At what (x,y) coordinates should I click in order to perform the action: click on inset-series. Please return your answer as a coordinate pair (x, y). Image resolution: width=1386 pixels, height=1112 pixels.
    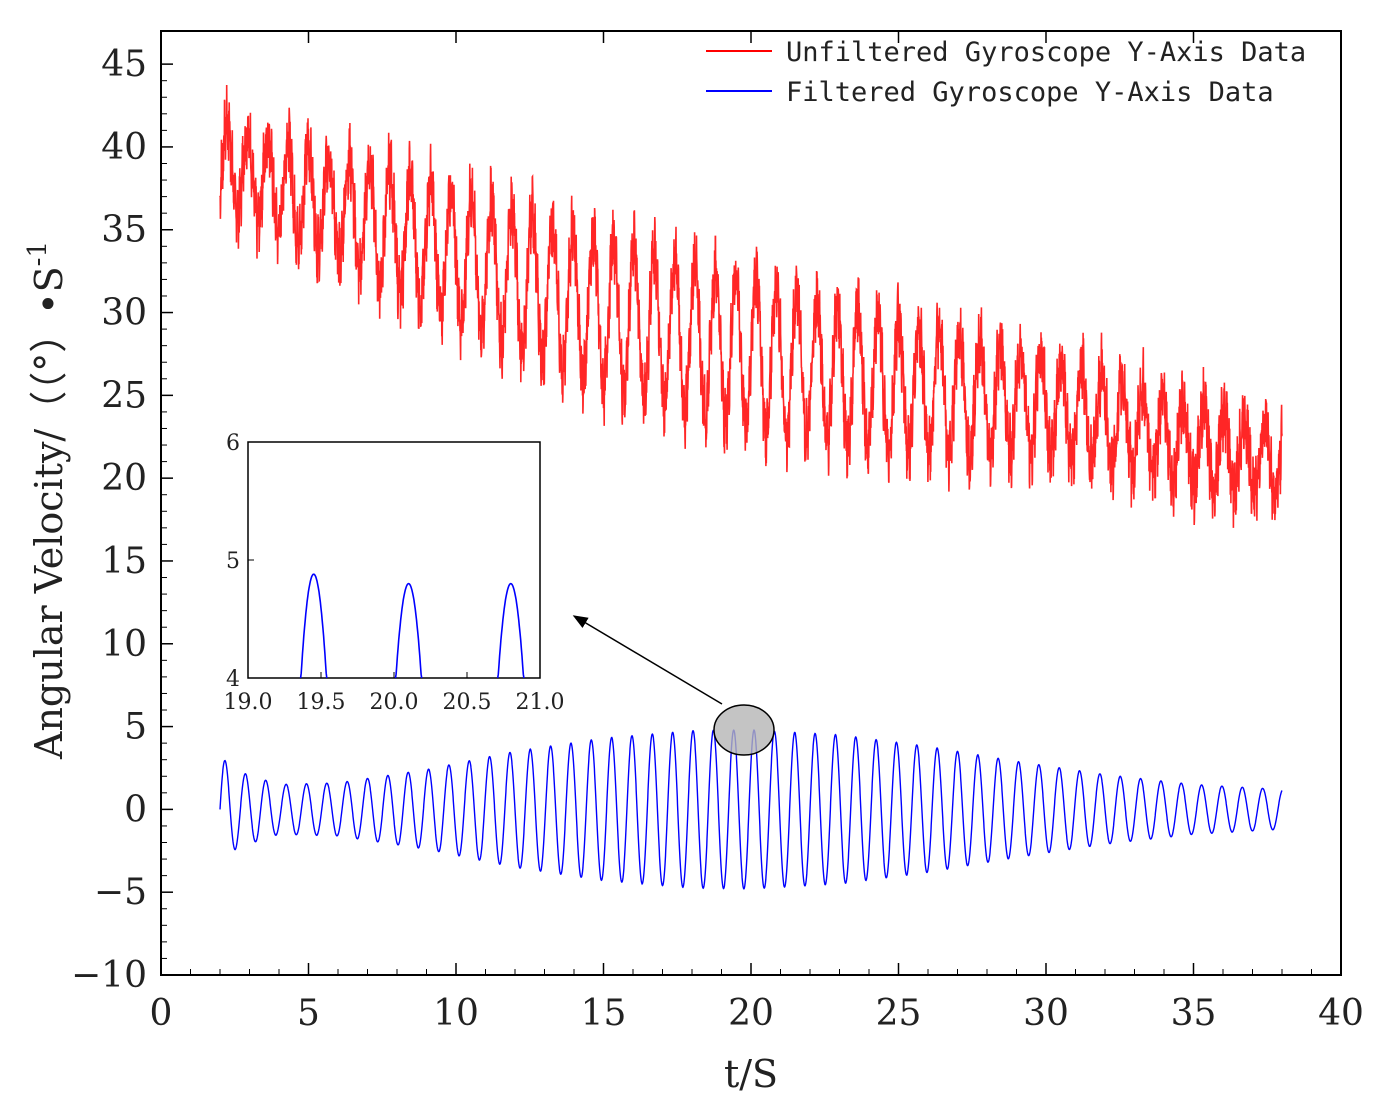
    Looking at the image, I should click on (412, 626).